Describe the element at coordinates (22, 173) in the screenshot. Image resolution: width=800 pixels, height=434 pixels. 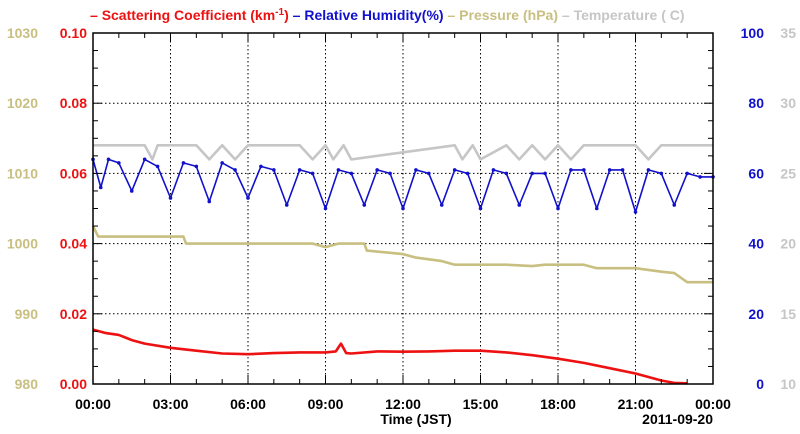
I see `y-tick-label-pressure: 1010` at that location.